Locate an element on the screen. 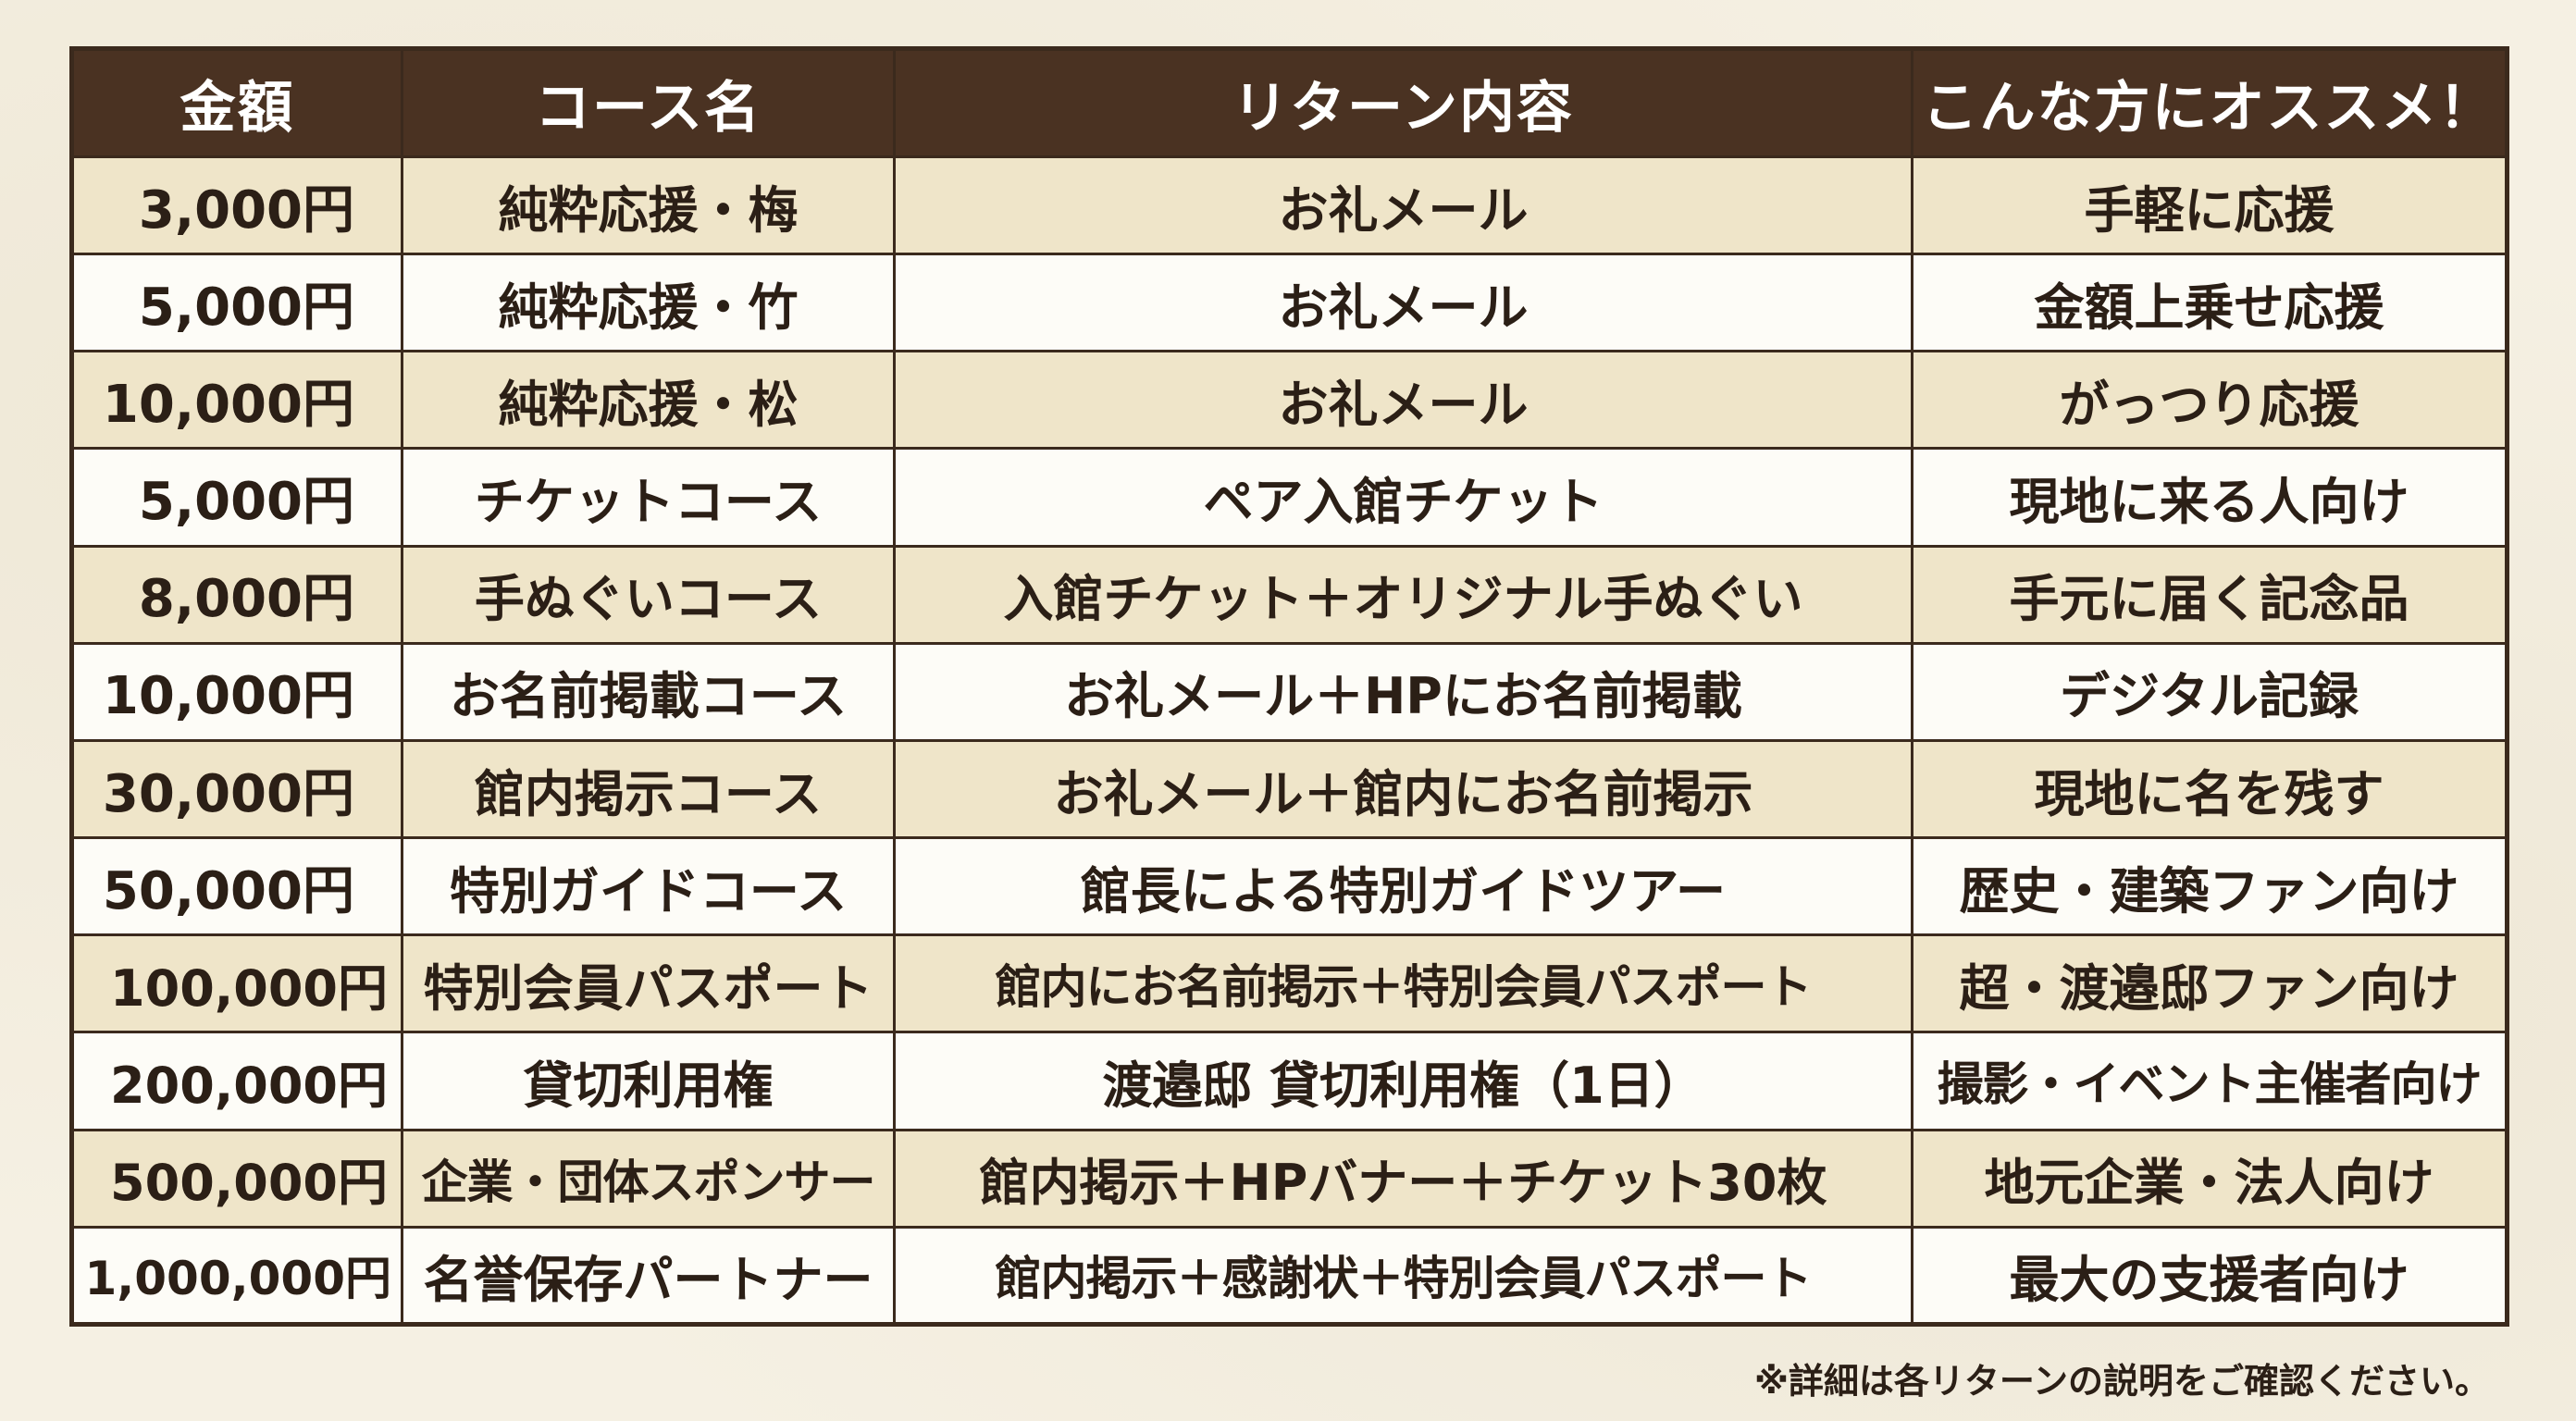 This screenshot has height=1421, width=2576. recommend-cell: 最大の支援者向け is located at coordinates (2209, 1276).